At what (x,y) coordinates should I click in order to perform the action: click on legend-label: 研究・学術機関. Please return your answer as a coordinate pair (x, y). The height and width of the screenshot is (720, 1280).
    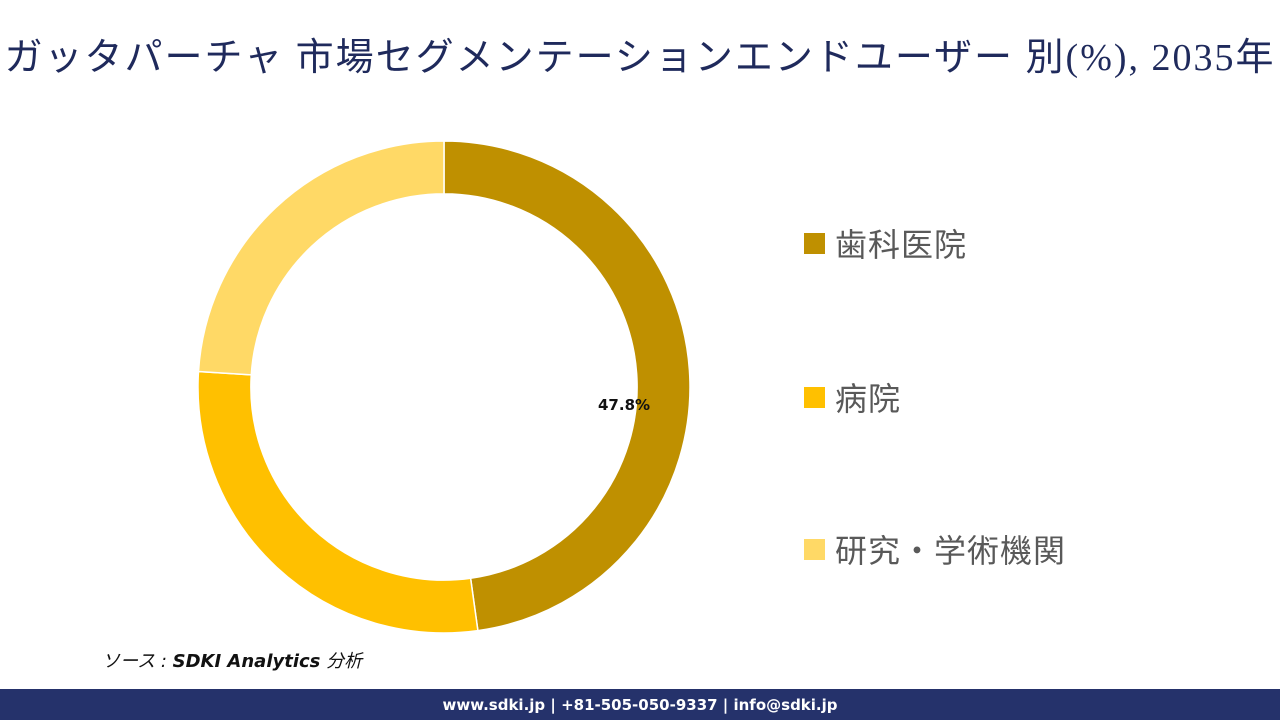
    Looking at the image, I should click on (951, 551).